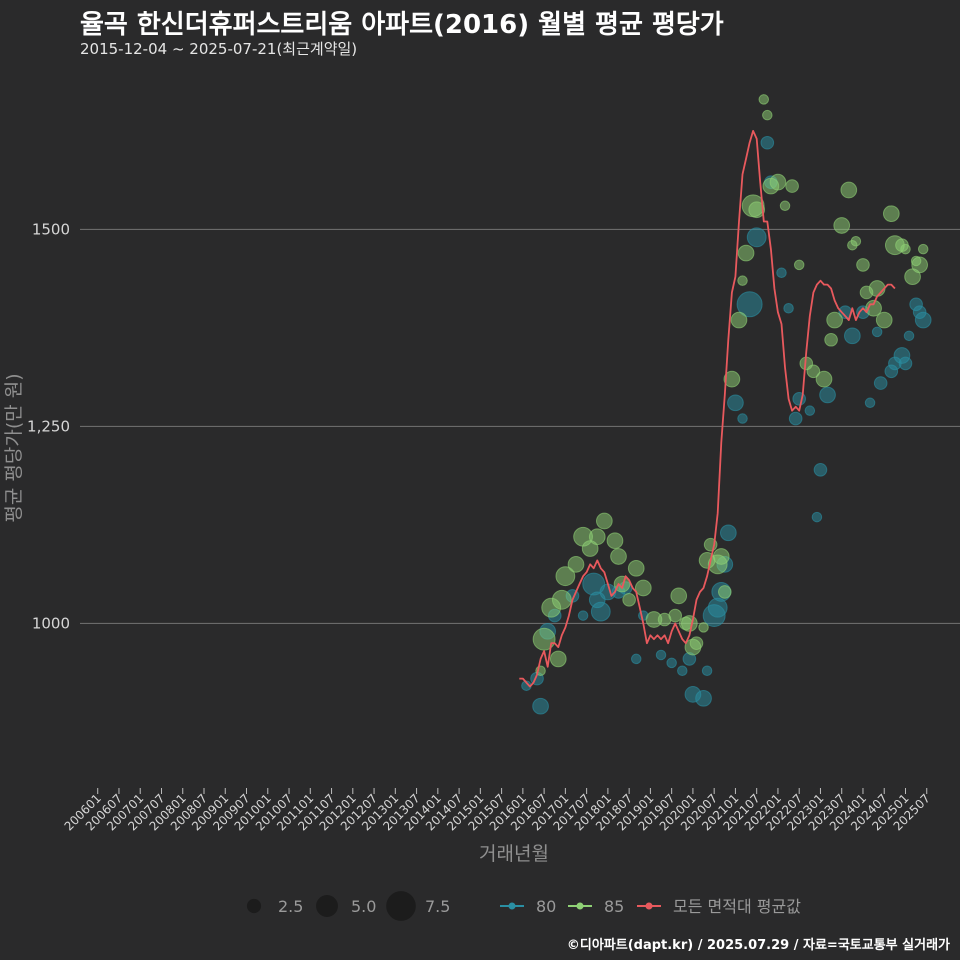 Image resolution: width=960 pixels, height=960 pixels. What do you see at coordinates (48, 426) in the screenshot?
I see `y-tick-label: 1,250` at bounding box center [48, 426].